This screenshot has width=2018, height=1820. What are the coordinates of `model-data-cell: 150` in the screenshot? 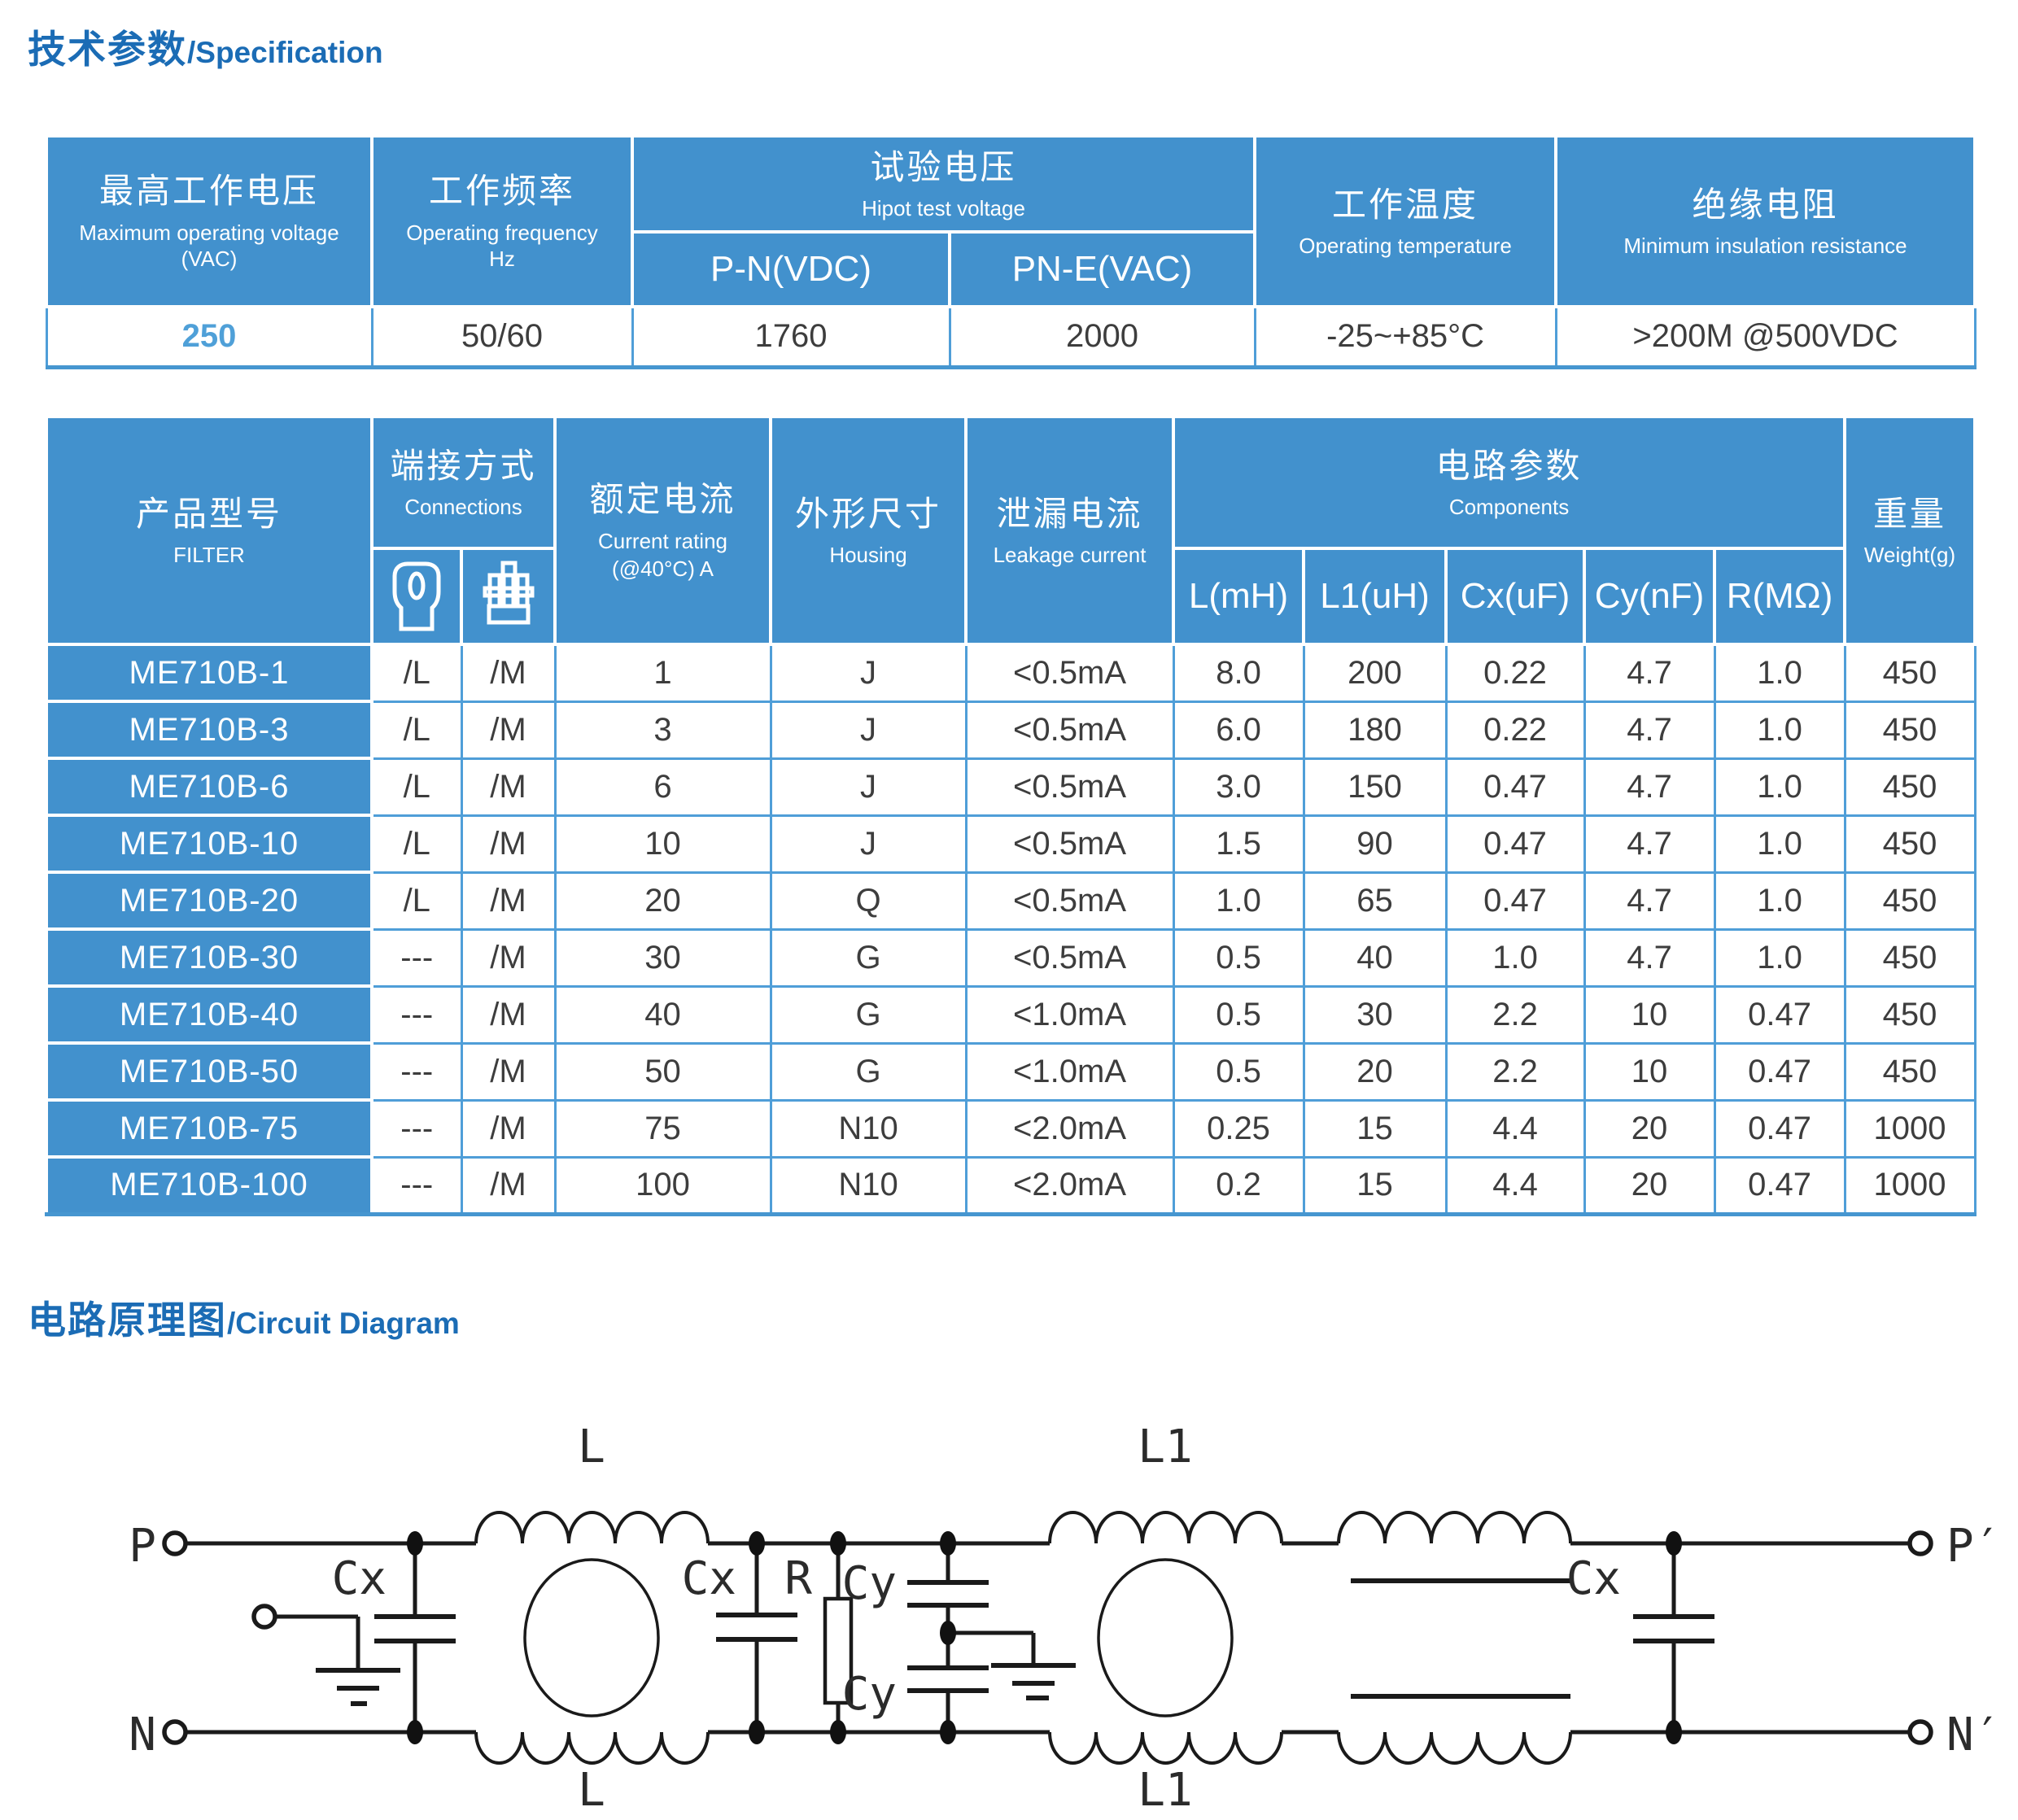 It's located at (1375, 787).